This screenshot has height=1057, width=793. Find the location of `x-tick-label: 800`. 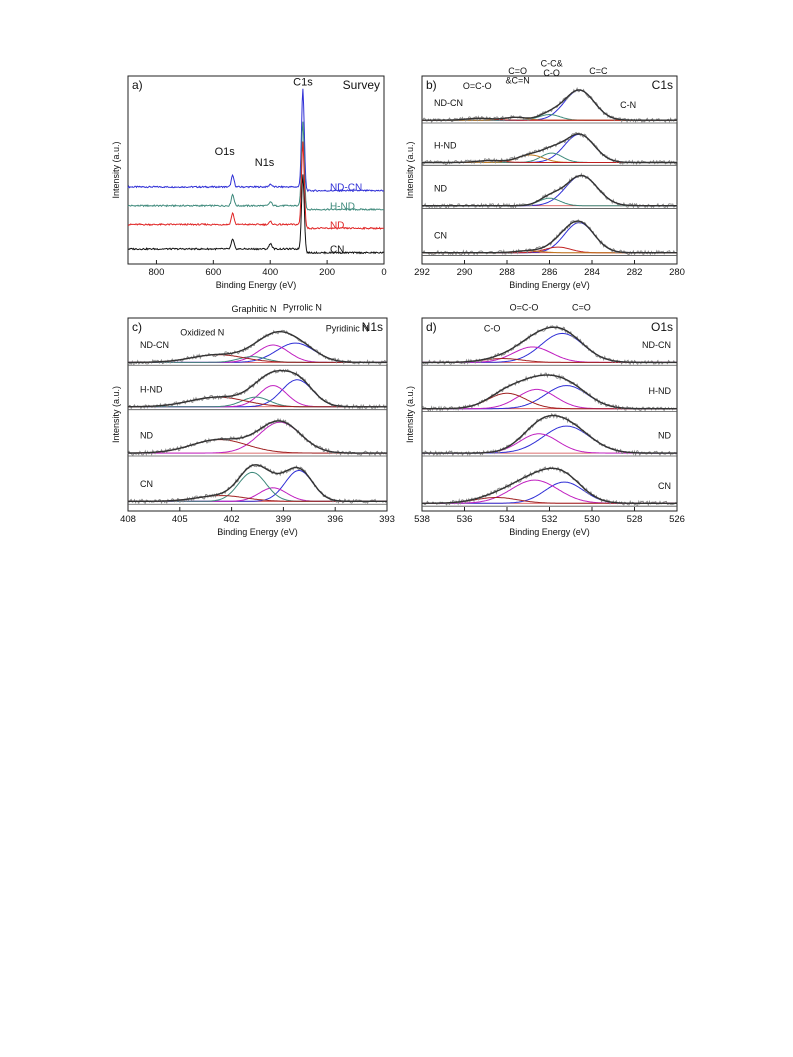

x-tick-label: 800 is located at coordinates (157, 272).